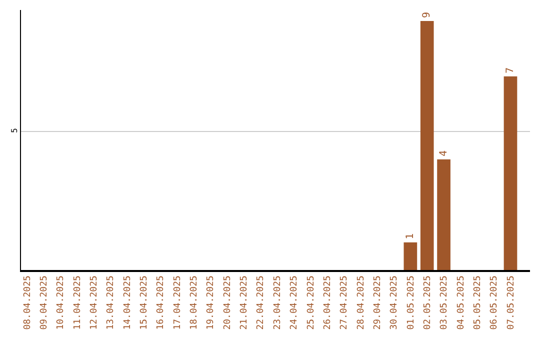 The height and width of the screenshot is (340, 540). What do you see at coordinates (161, 303) in the screenshot?
I see `x-tick-label: 16.04.2025` at bounding box center [161, 303].